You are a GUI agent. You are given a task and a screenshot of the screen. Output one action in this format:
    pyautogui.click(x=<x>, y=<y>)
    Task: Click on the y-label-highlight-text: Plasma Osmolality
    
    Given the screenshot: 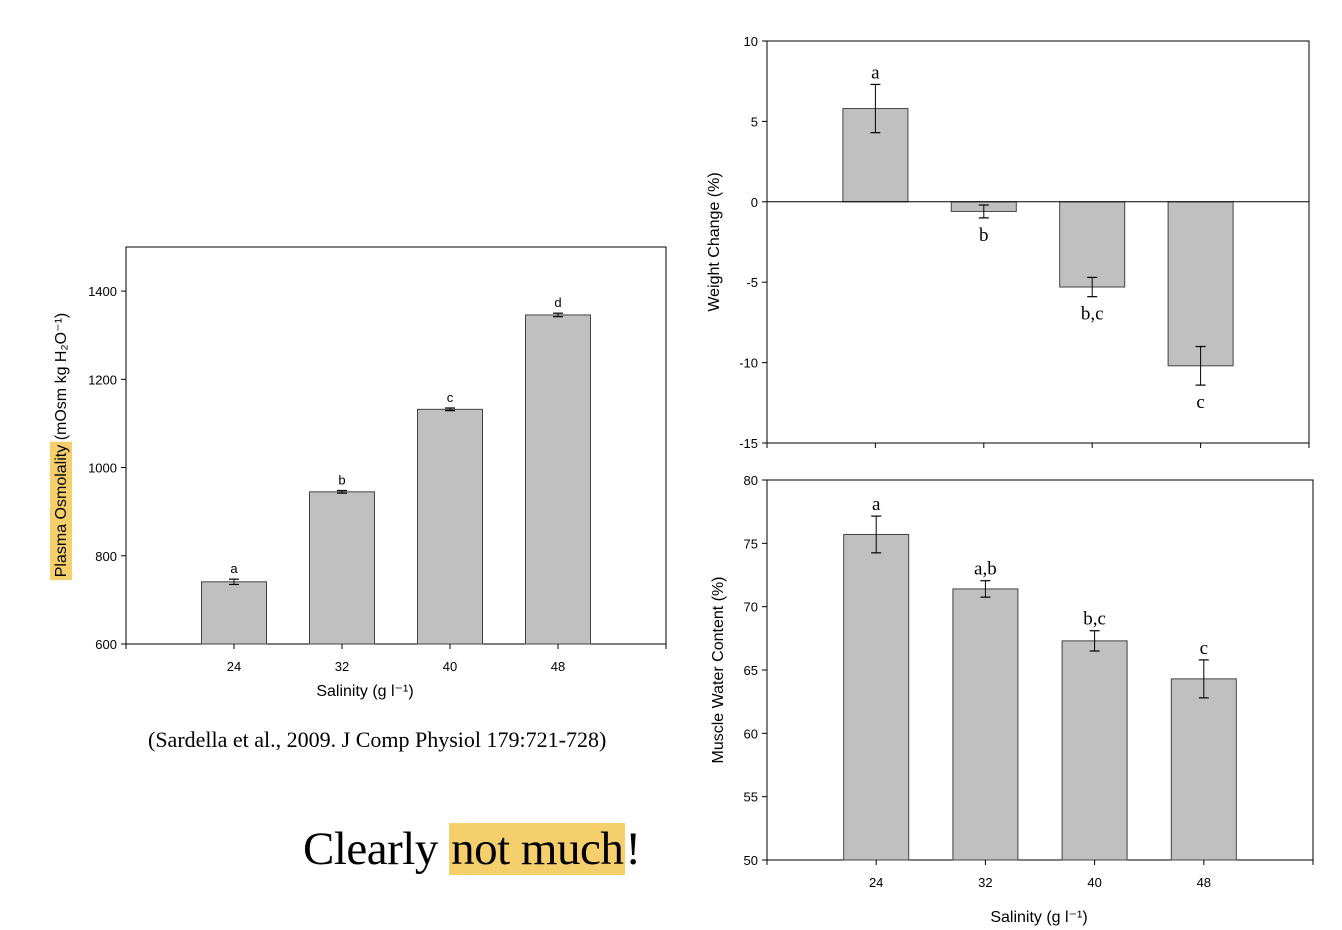 What is the action you would take?
    pyautogui.click(x=61, y=511)
    